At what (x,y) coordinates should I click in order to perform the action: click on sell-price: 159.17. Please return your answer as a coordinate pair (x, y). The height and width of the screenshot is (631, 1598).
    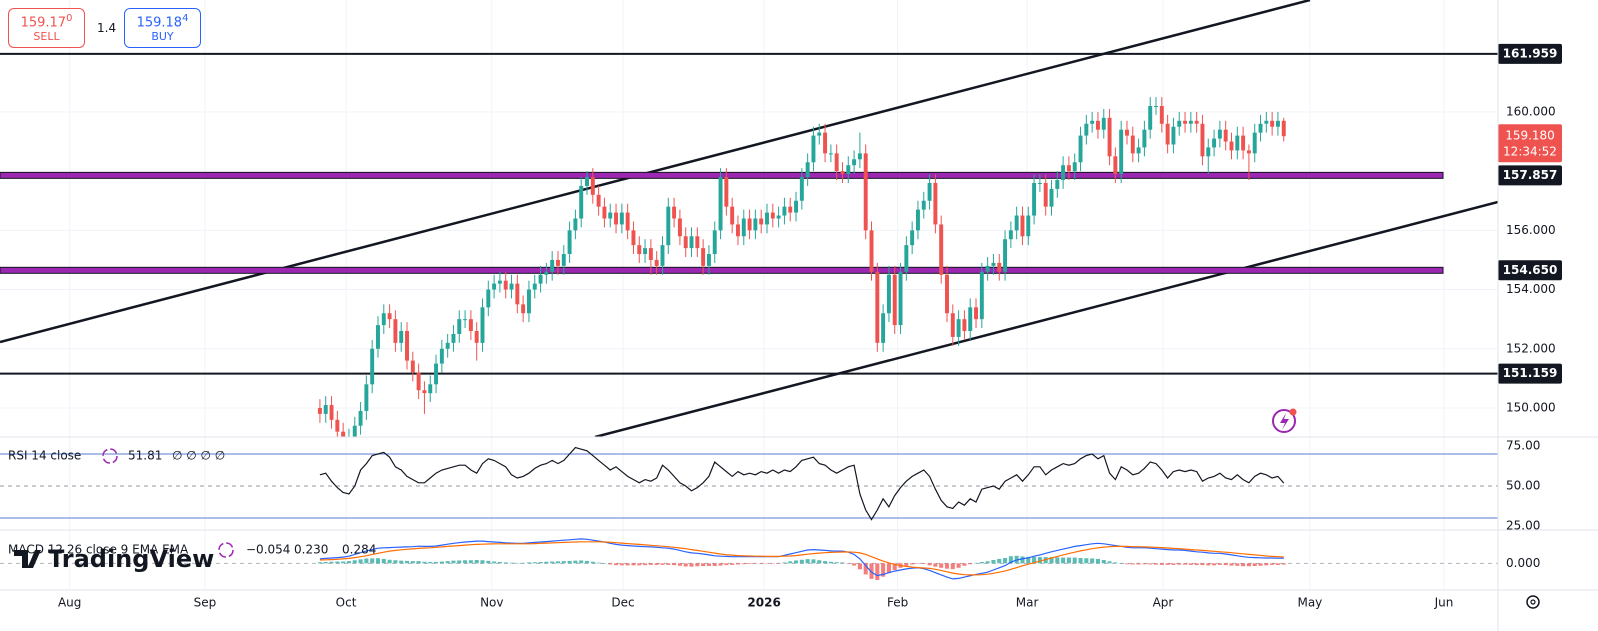
    Looking at the image, I should click on (43, 23).